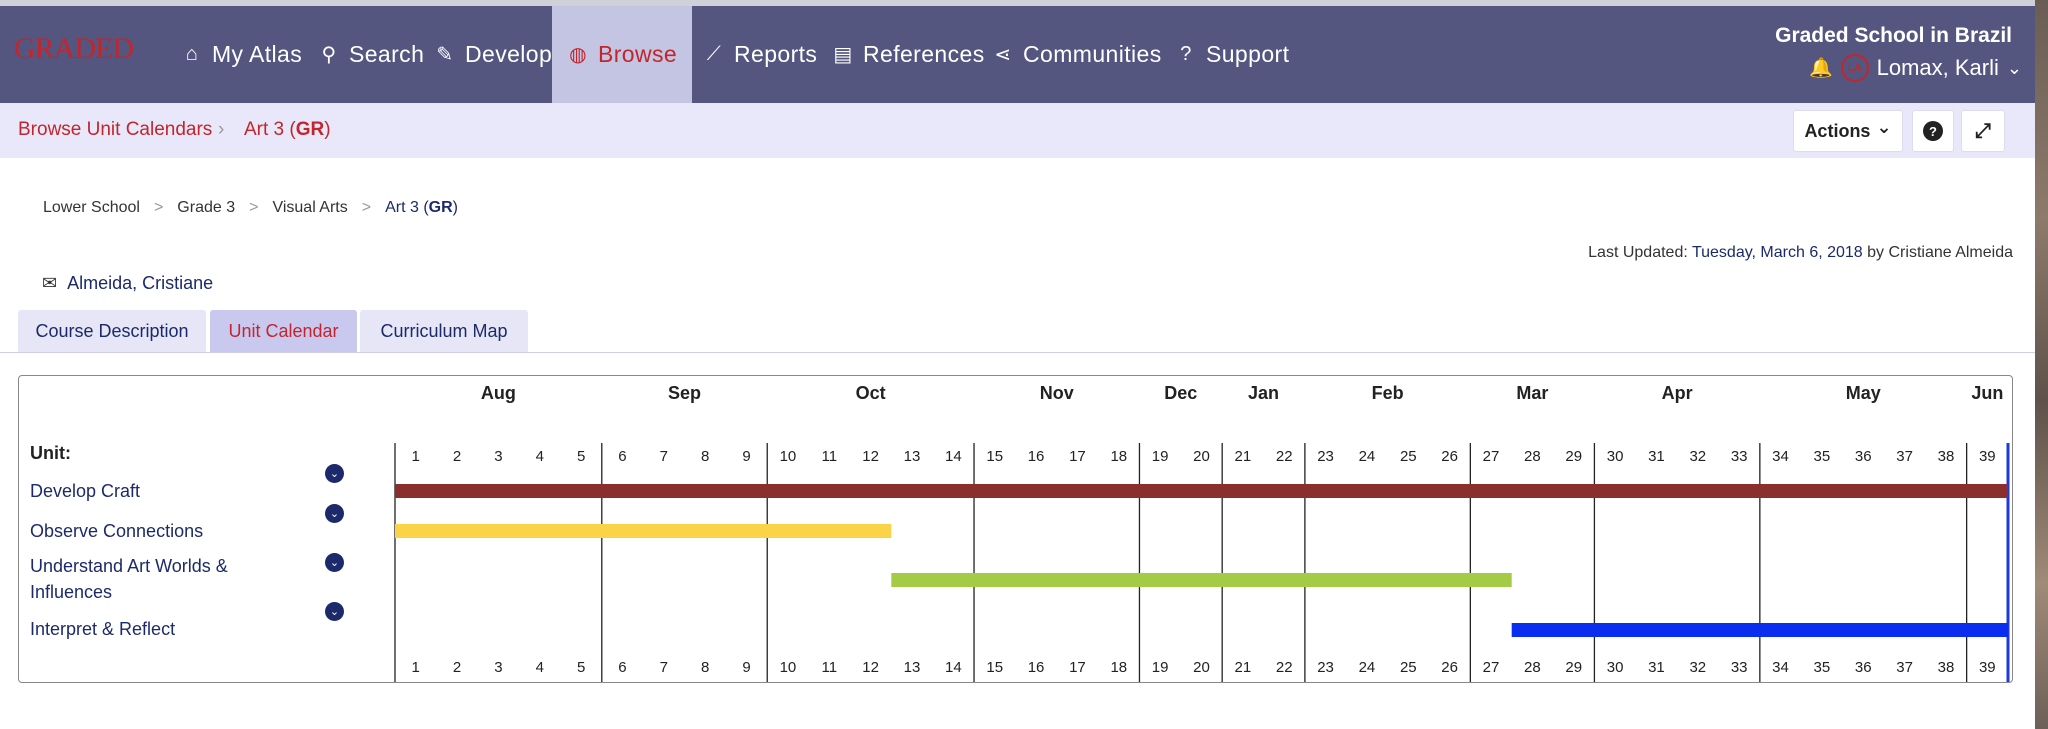 The width and height of the screenshot is (2048, 729). I want to click on tab-unit-calendar: Unit Calendar, so click(283, 331).